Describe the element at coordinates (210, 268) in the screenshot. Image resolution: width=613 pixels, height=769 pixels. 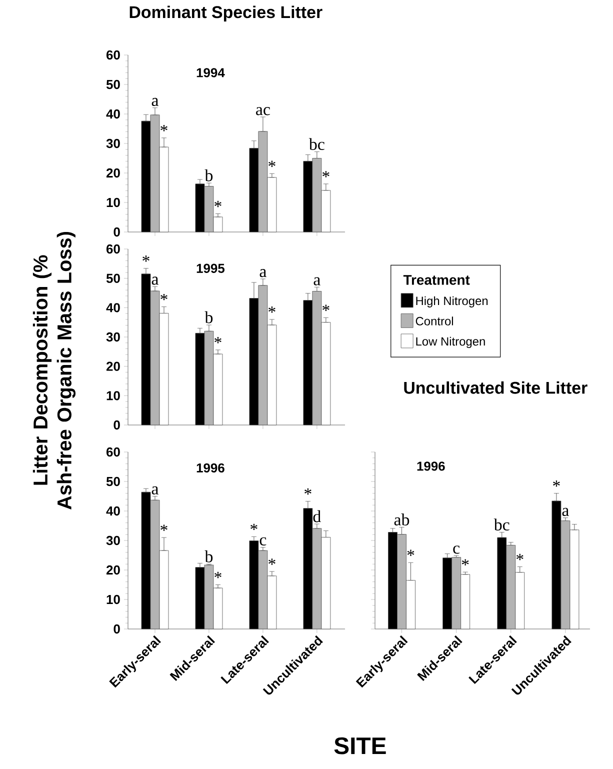
I see `text: 1995` at that location.